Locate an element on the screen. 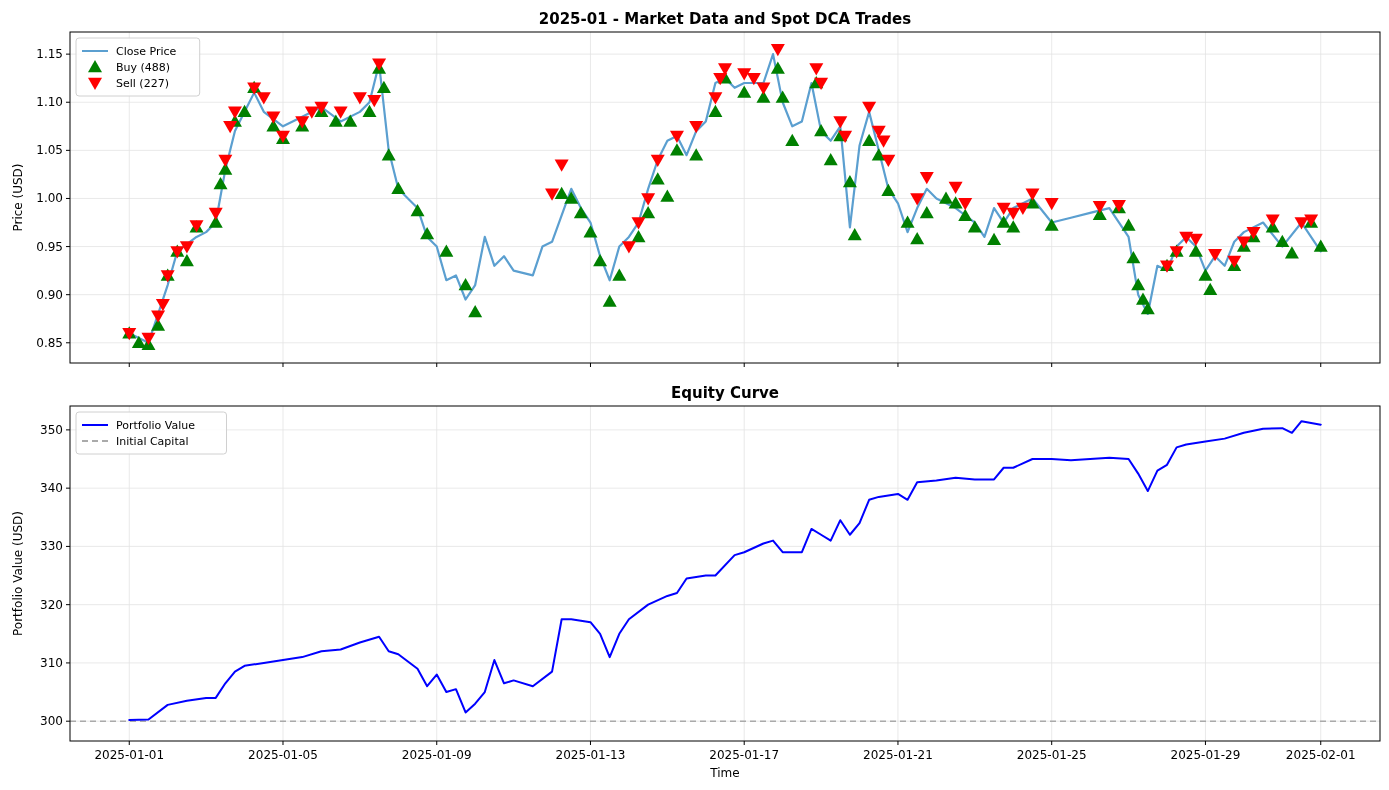  y-tick-label: 0.85 is located at coordinates (49, 342).